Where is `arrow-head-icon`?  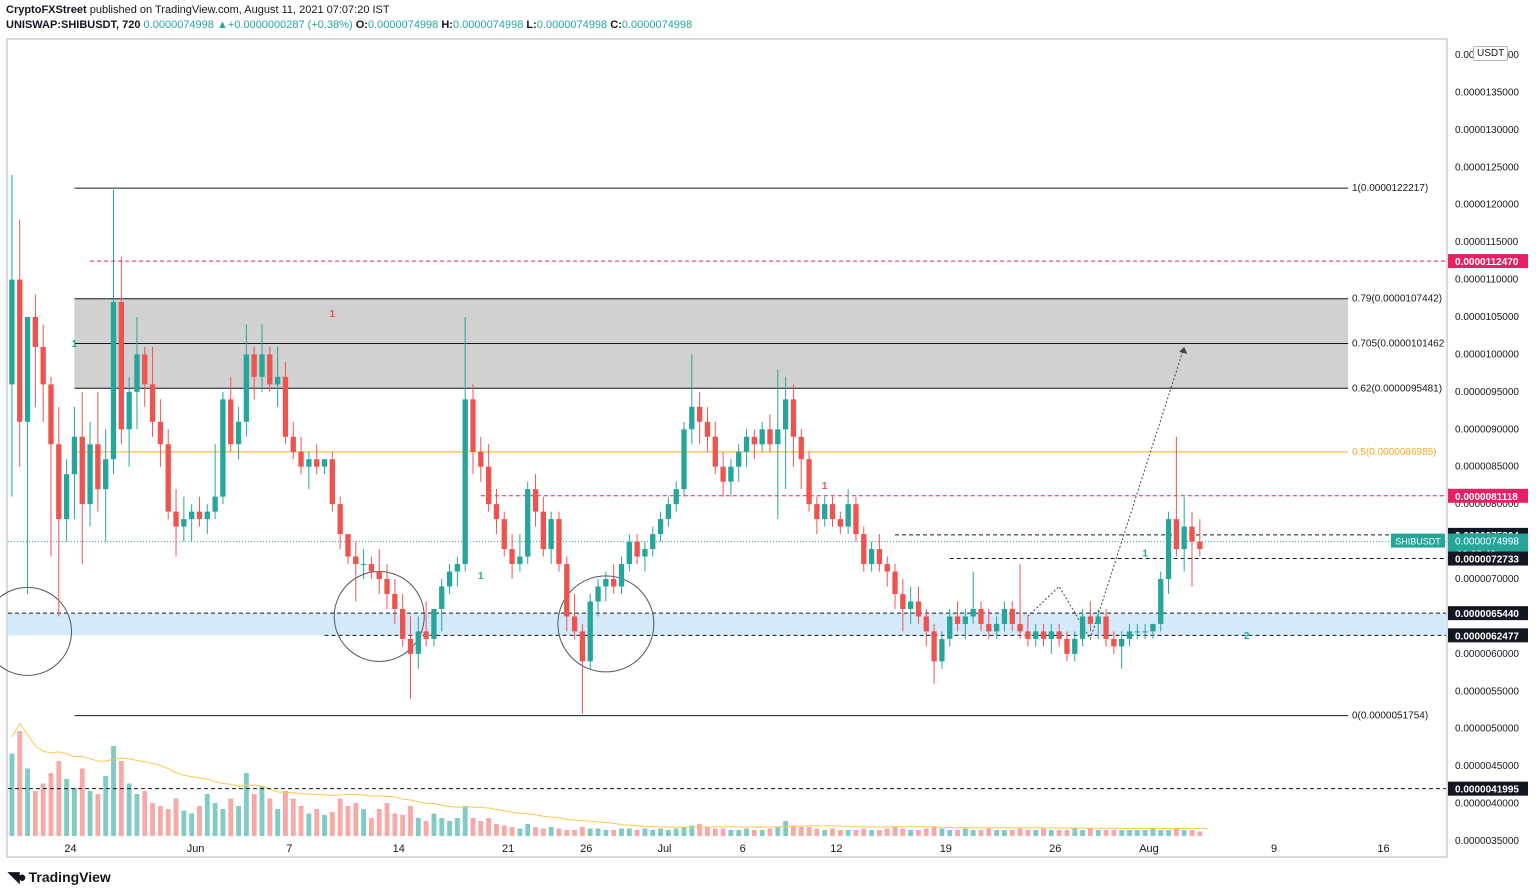 arrow-head-icon is located at coordinates (1183, 350).